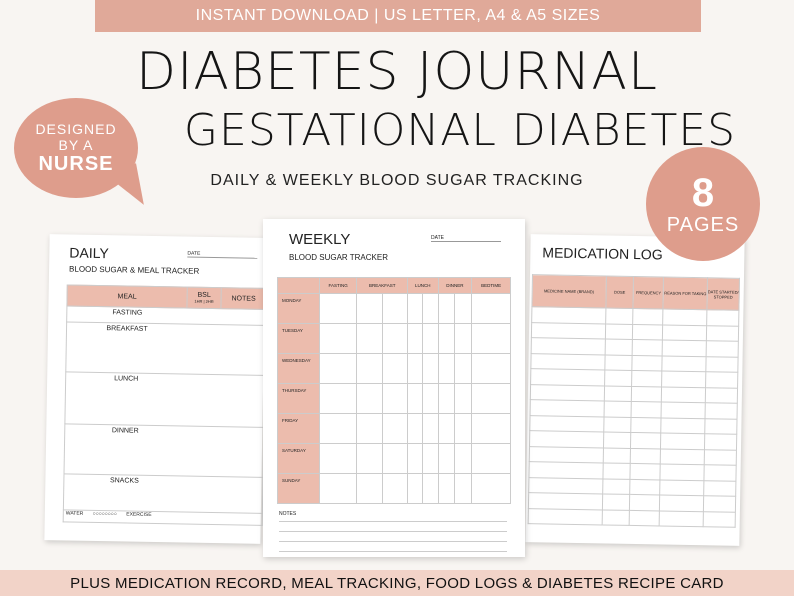  I want to click on daily-title: DAILY, so click(89, 253).